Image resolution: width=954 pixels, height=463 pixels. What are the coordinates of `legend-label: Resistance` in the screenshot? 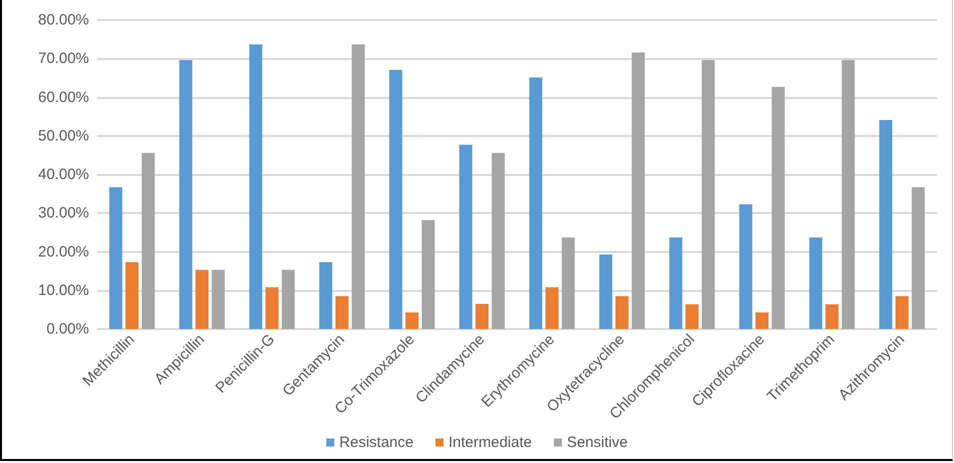 It's located at (376, 442).